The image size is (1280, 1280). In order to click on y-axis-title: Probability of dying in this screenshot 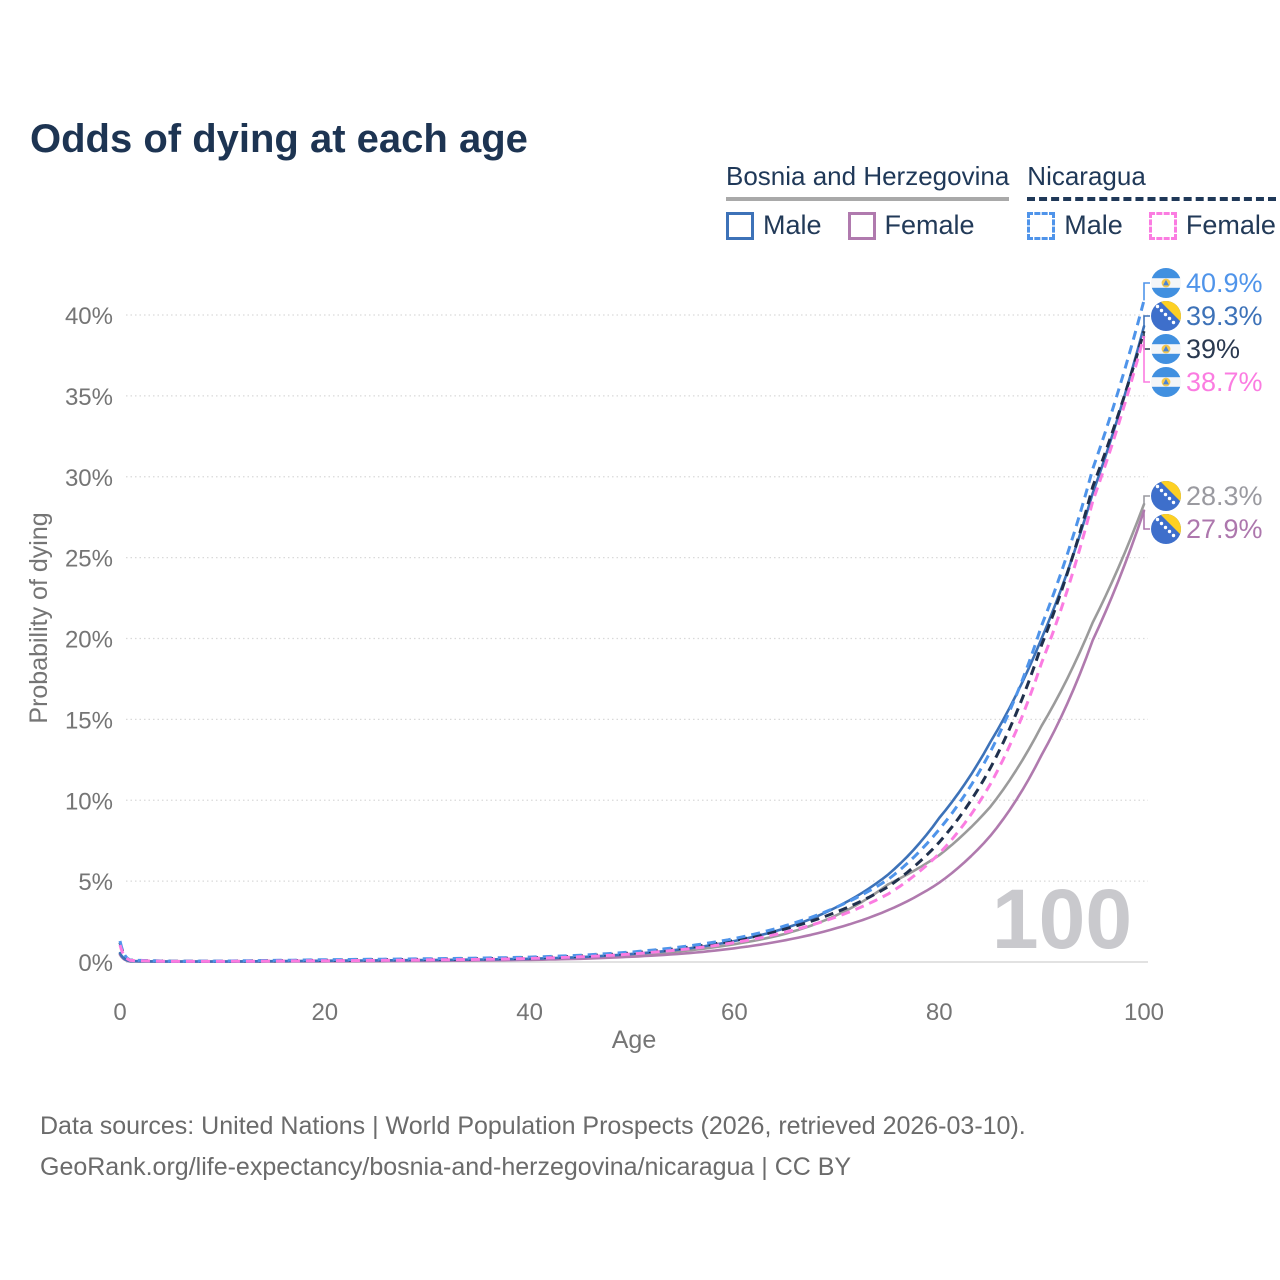, I will do `click(39, 617)`.